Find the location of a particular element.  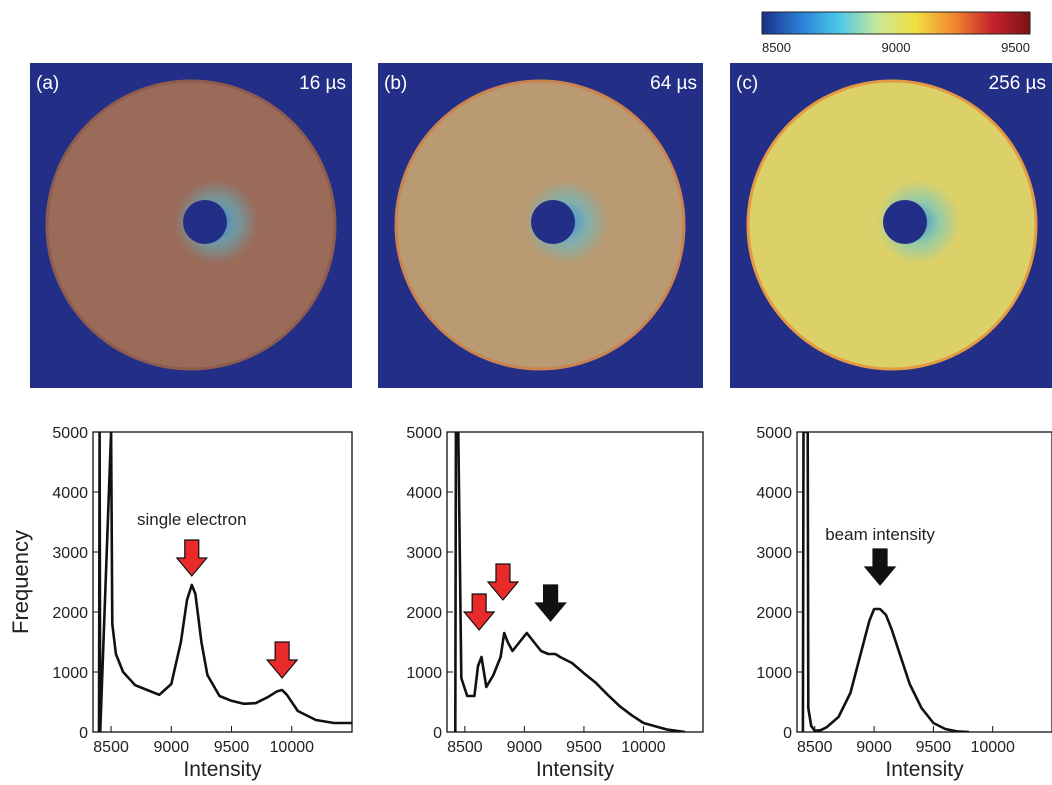

colorbar: 8500 9000 9500 is located at coordinates (896, 33).